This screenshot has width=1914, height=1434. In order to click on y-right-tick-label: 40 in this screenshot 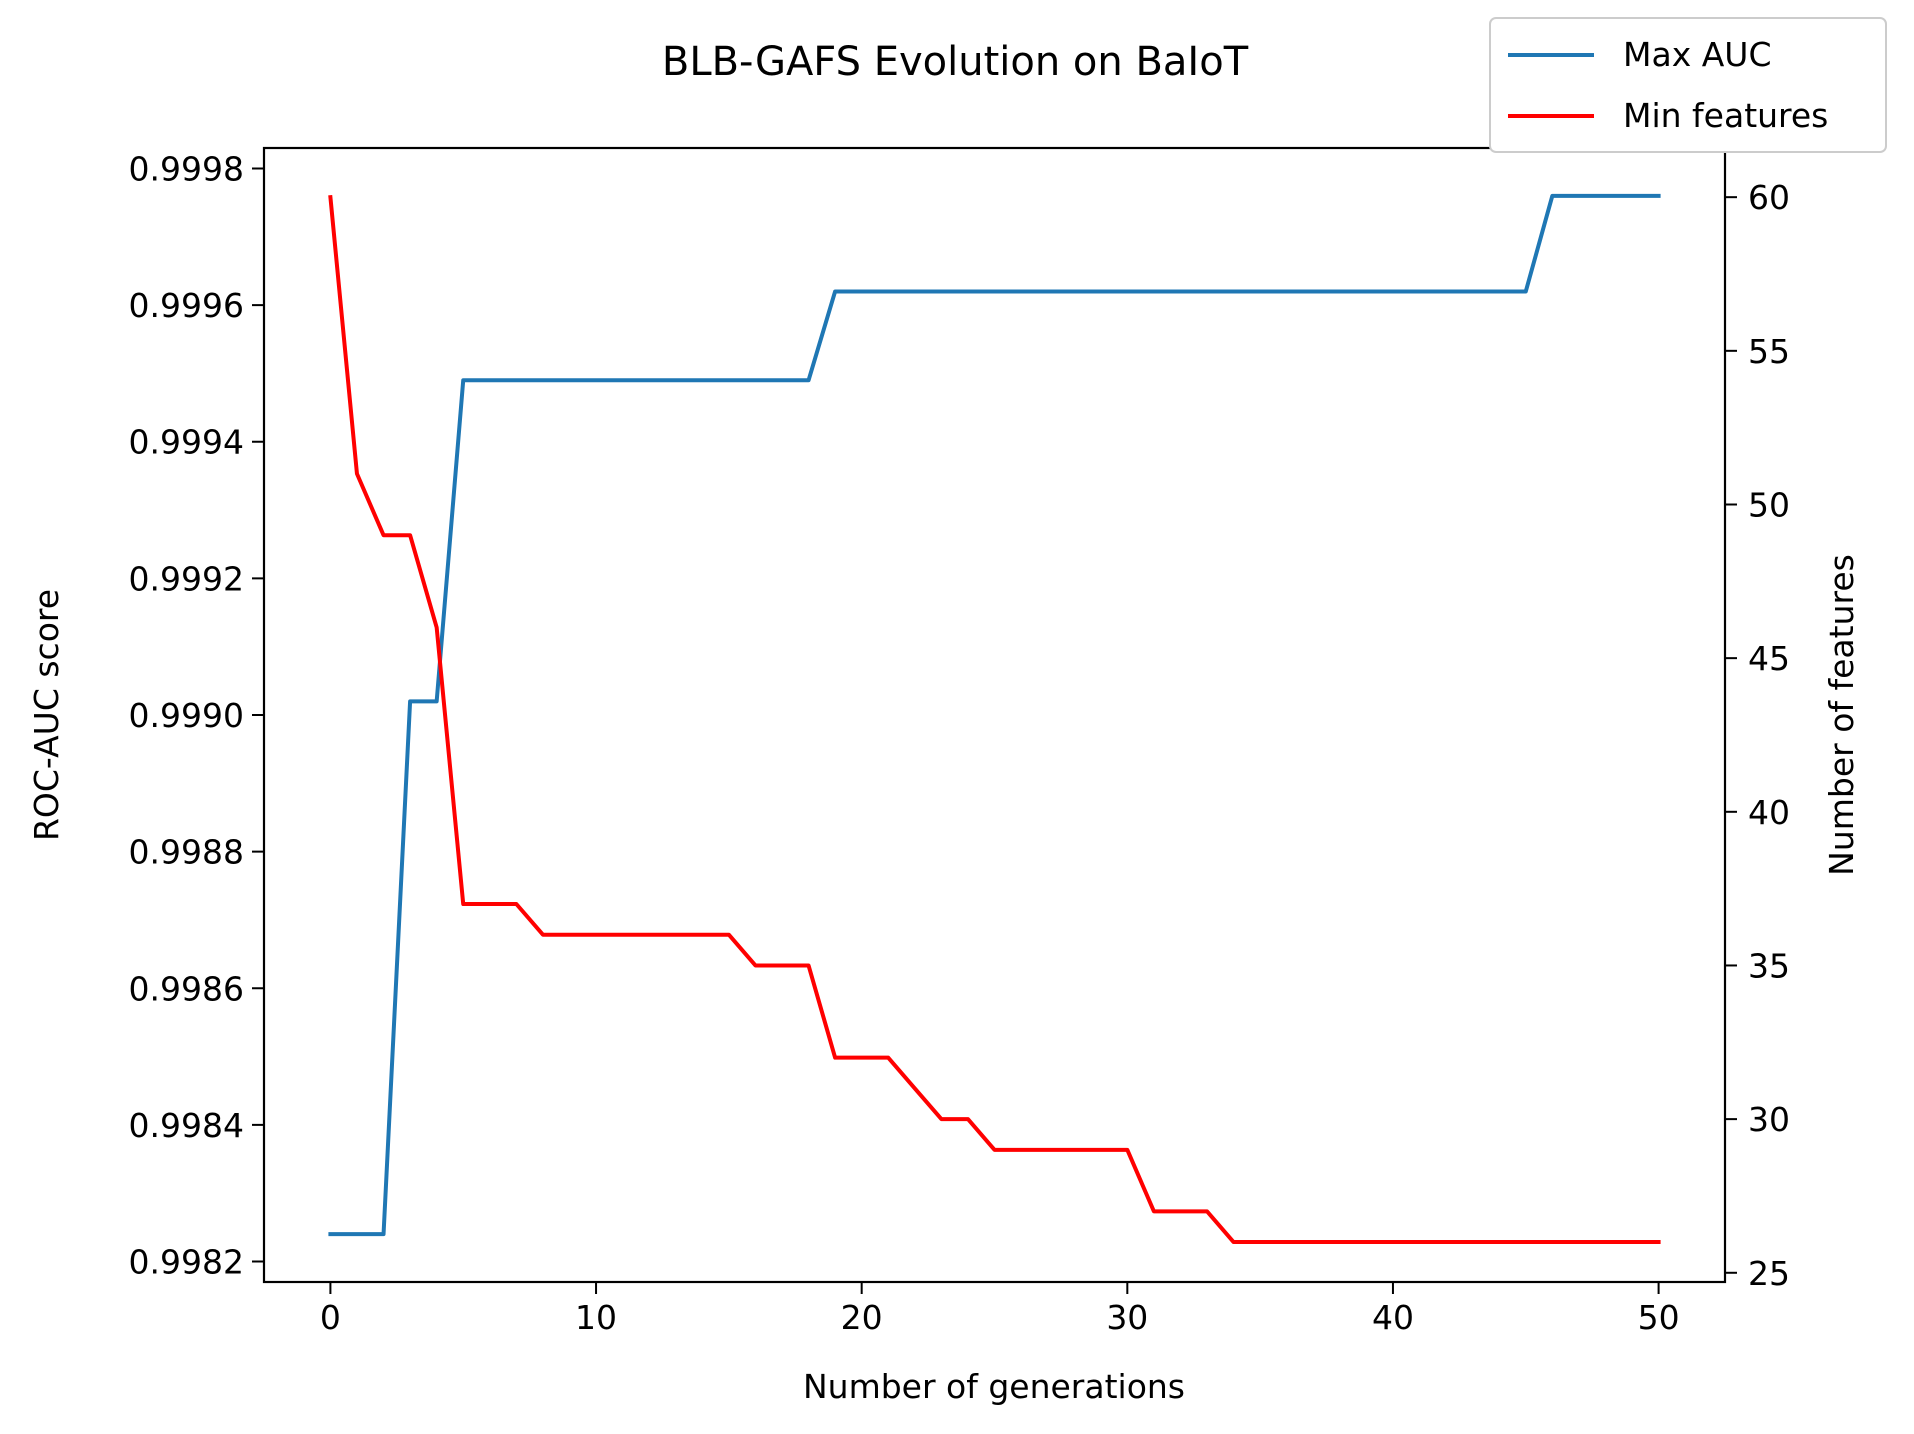, I will do `click(1769, 812)`.